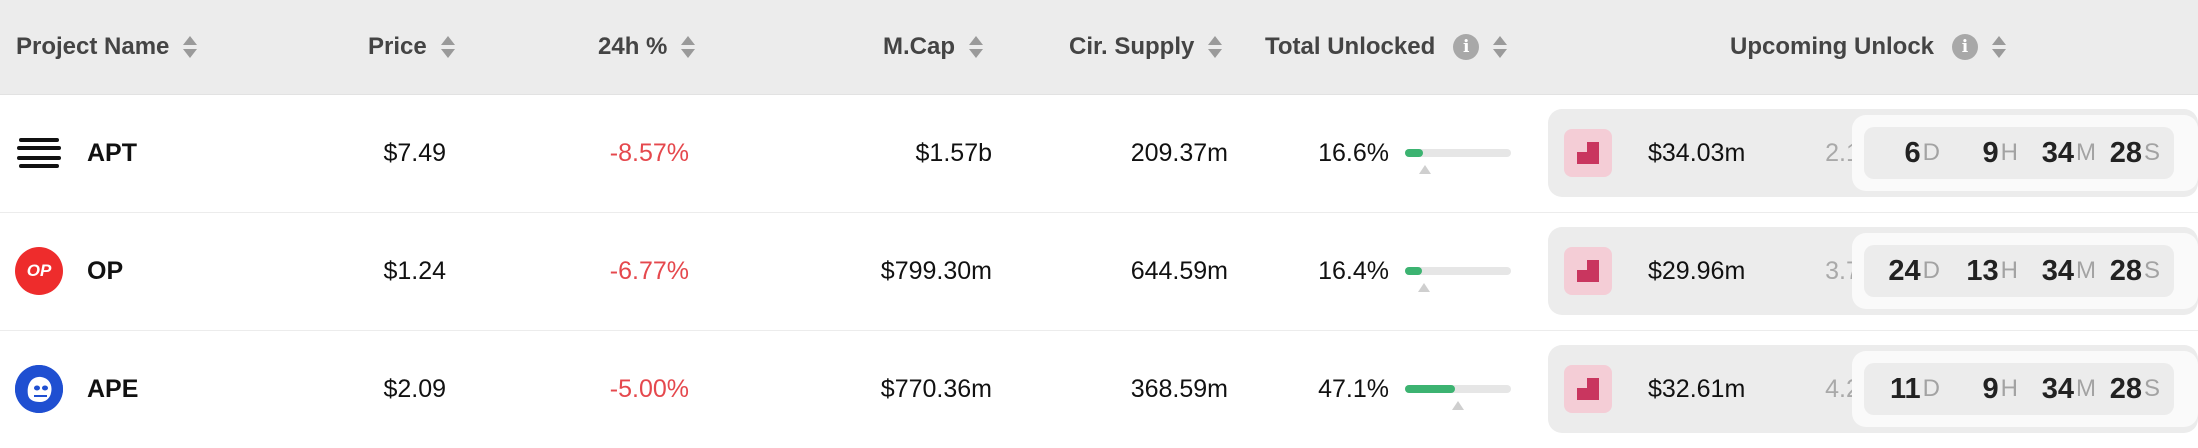 This screenshot has width=2198, height=448. I want to click on price-value: $7.49, so click(414, 153).